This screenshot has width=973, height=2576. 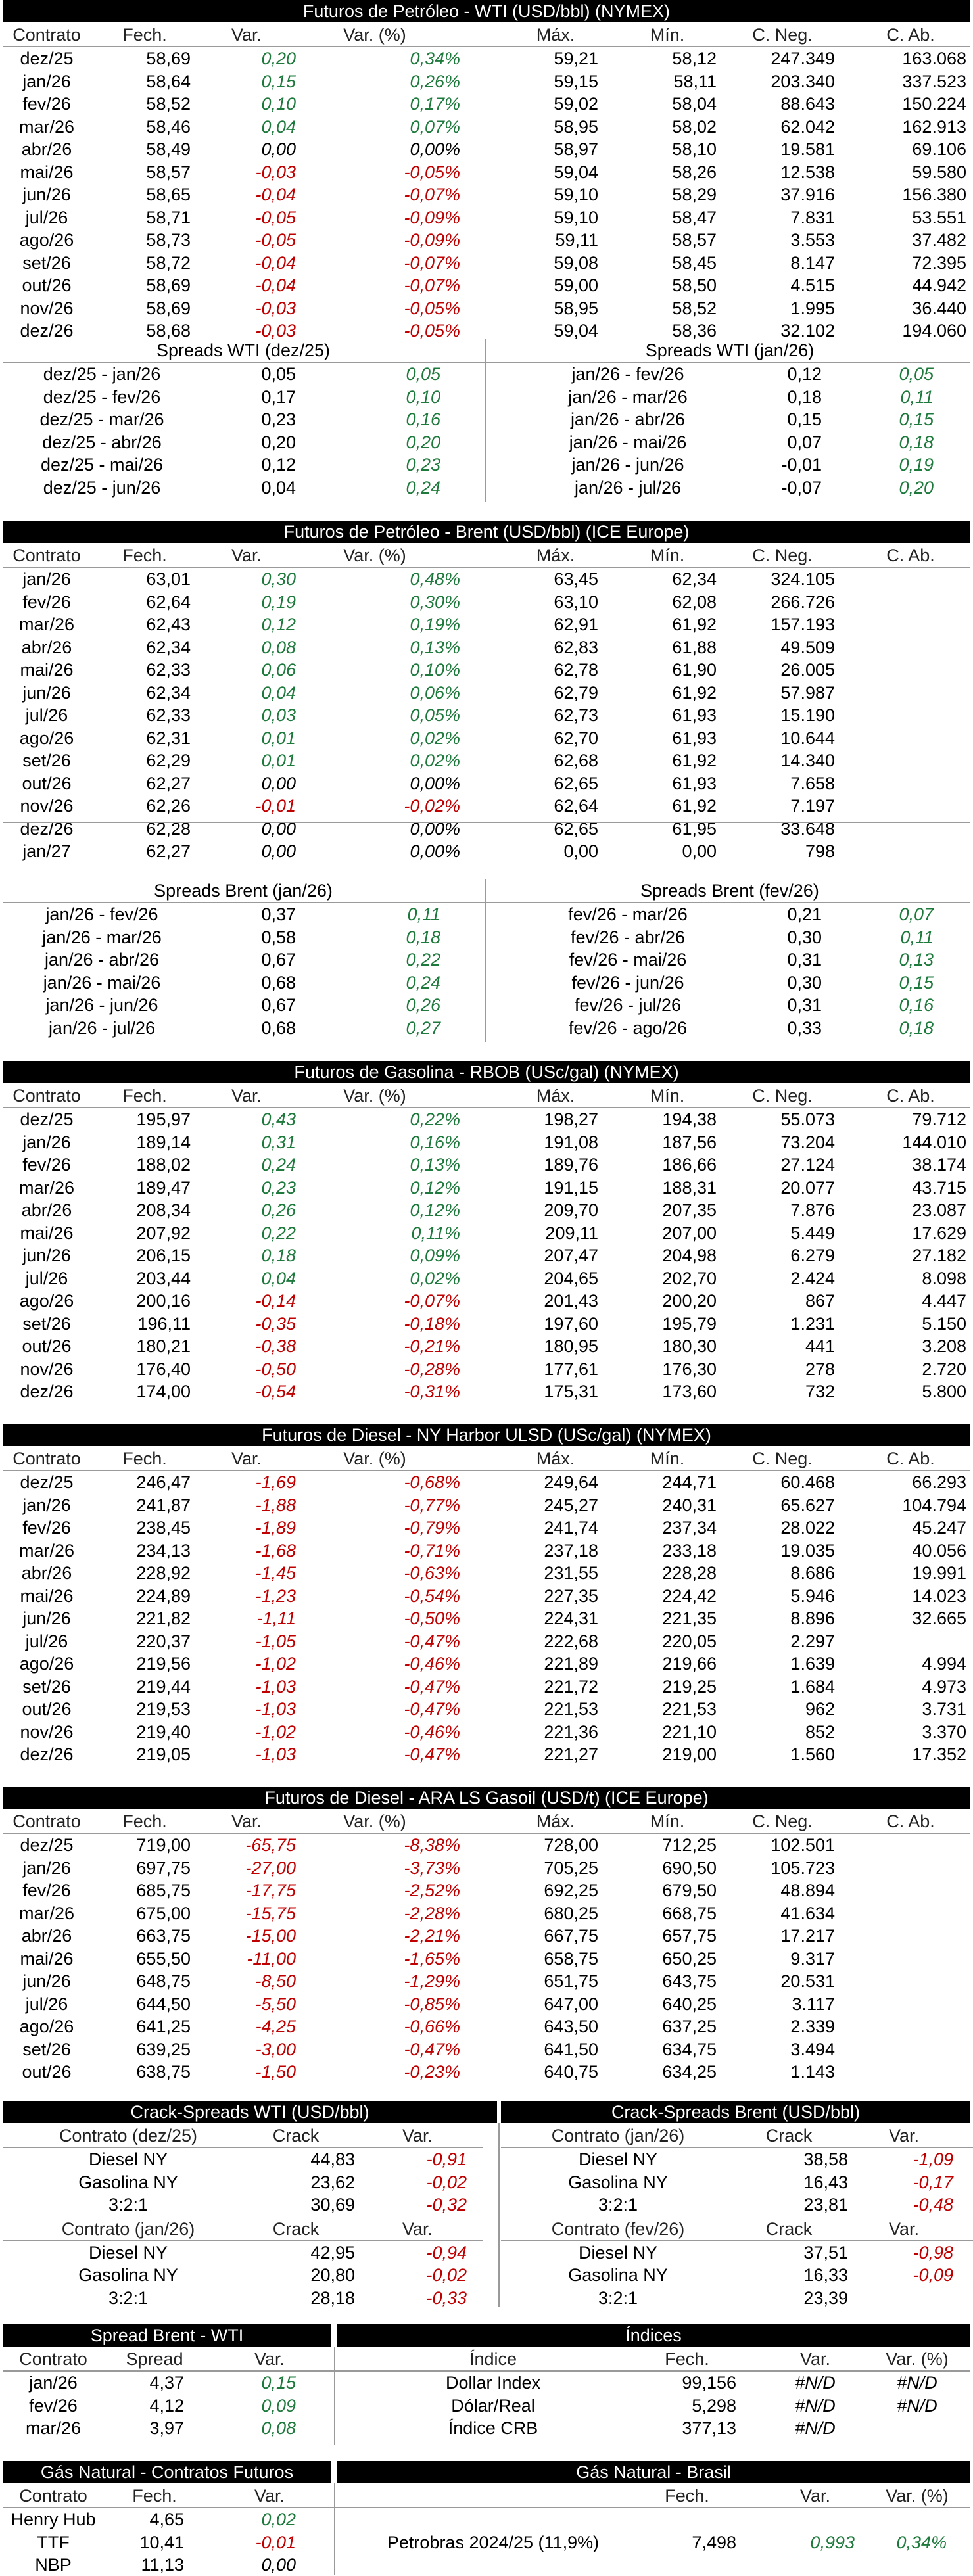 What do you see at coordinates (47, 1913) in the screenshot?
I see `gasoil-cell: mar/26` at bounding box center [47, 1913].